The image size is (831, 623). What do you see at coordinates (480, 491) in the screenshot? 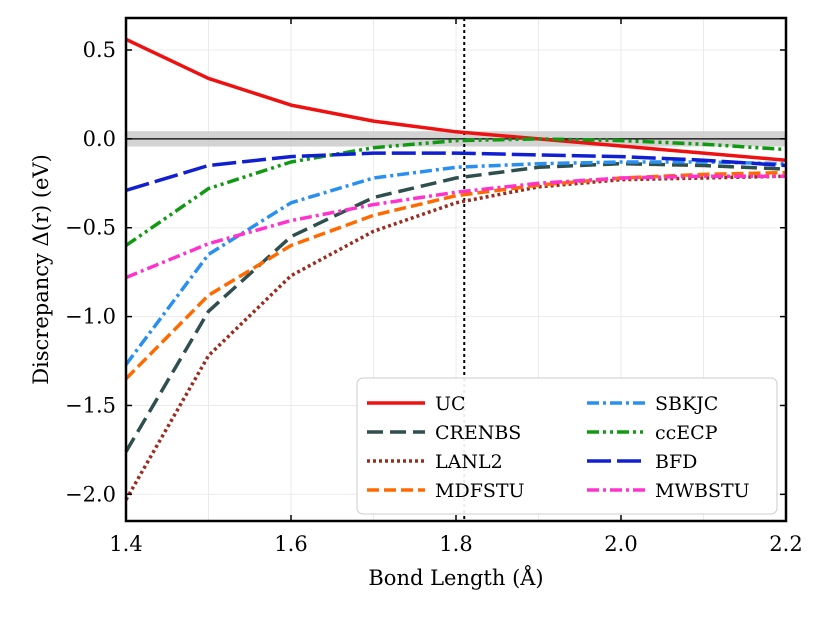
I see `legend-label-mdfstu: MDFSTU` at bounding box center [480, 491].